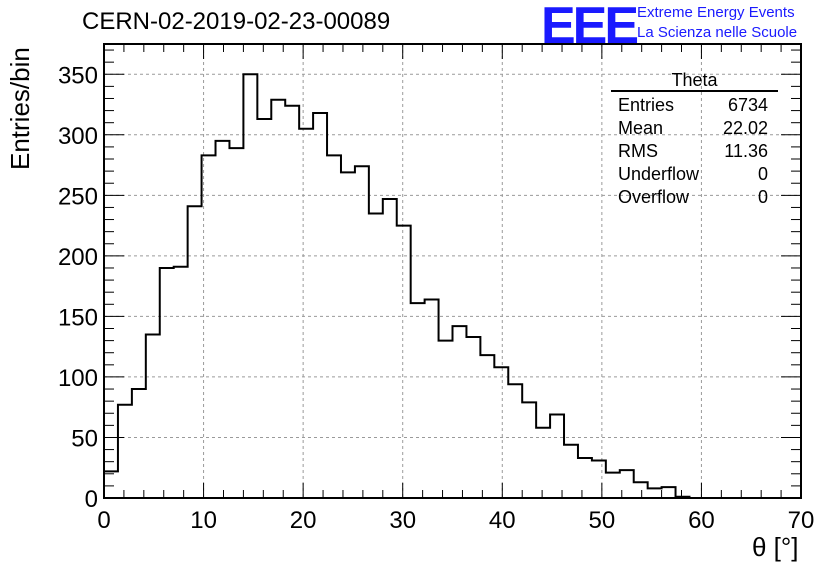 The height and width of the screenshot is (572, 836). I want to click on y-tick-label: 150, so click(78, 317).